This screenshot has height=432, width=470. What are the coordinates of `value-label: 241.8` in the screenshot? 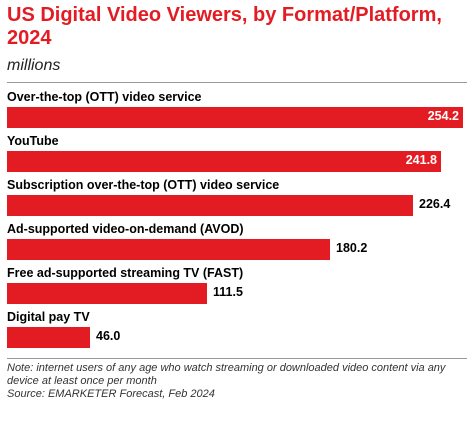 It's located at (421, 160).